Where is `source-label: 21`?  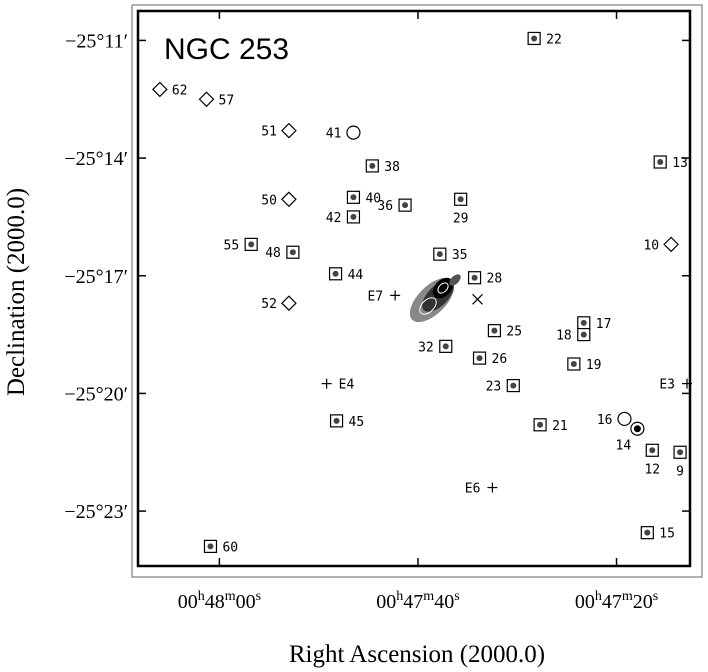
source-label: 21 is located at coordinates (560, 426).